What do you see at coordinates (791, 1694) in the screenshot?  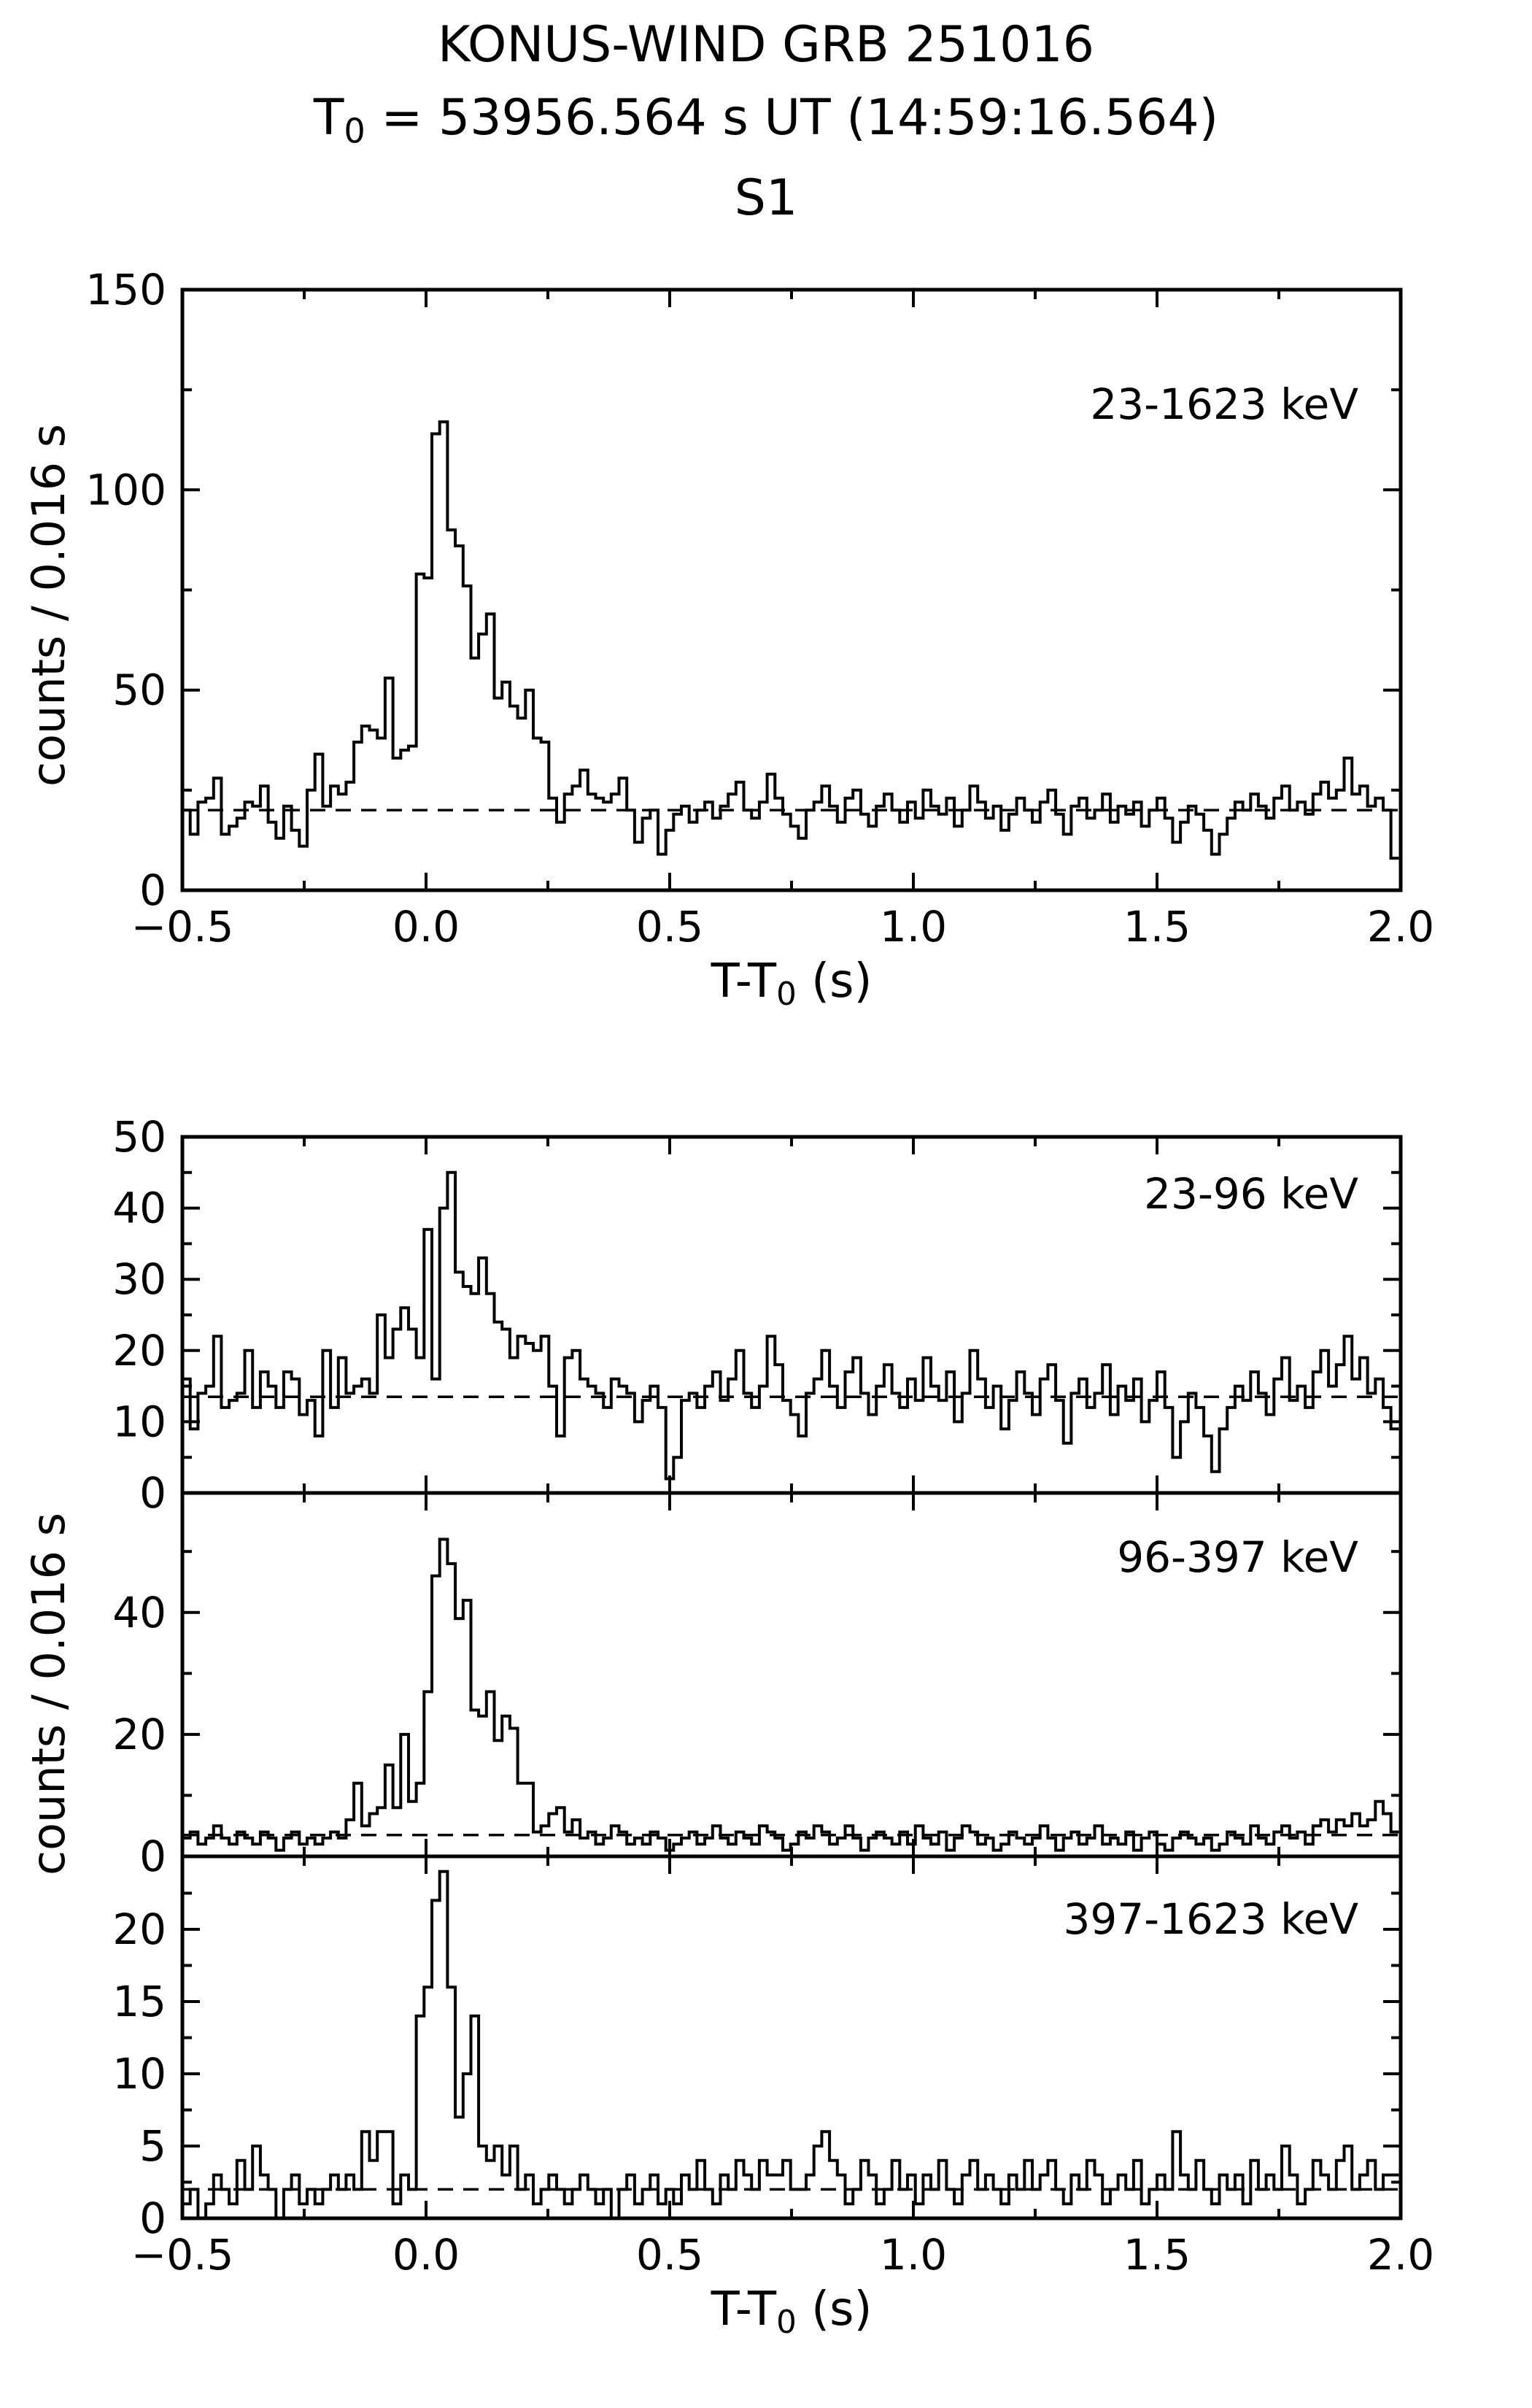 I see `panel-3-trace` at bounding box center [791, 1694].